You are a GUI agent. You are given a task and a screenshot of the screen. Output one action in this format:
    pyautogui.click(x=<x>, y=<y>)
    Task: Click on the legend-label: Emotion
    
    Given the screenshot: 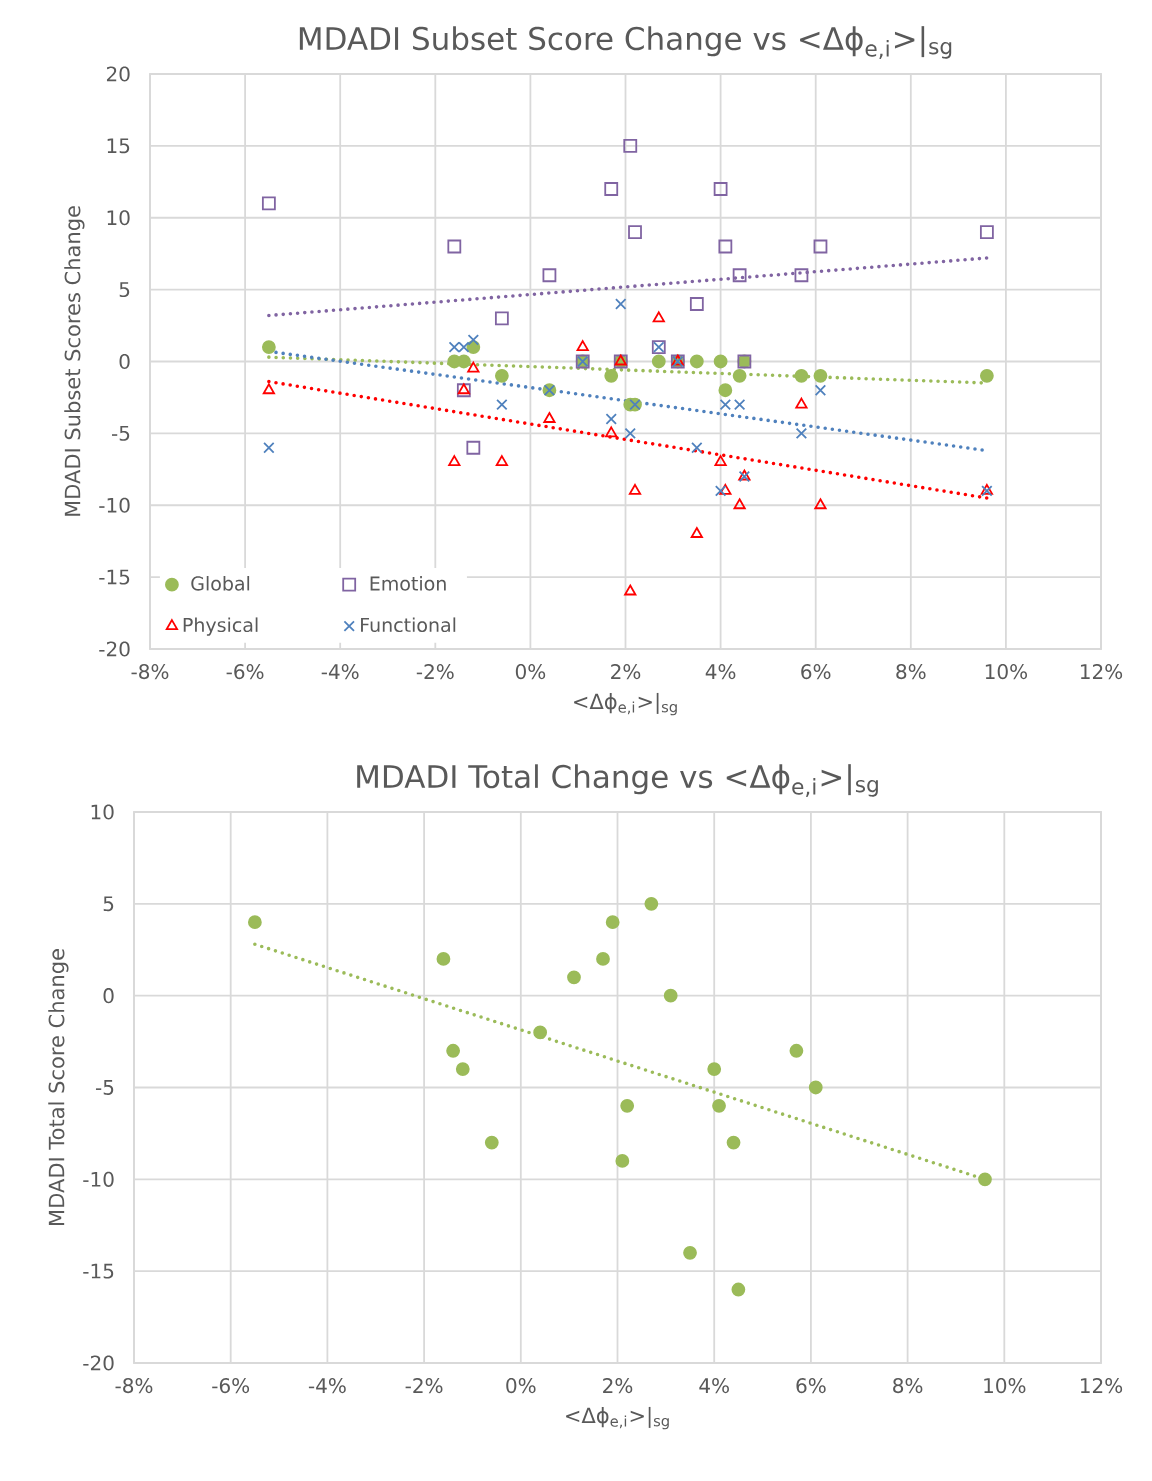 What is the action you would take?
    pyautogui.click(x=408, y=583)
    